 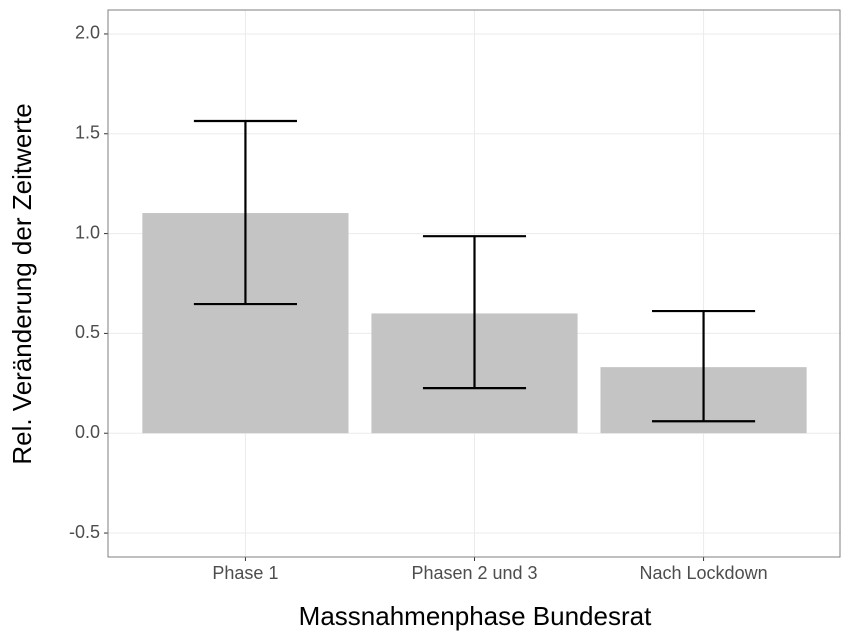 I want to click on x-axis-title: Massnahmenphase Bundesrat, so click(x=475, y=616).